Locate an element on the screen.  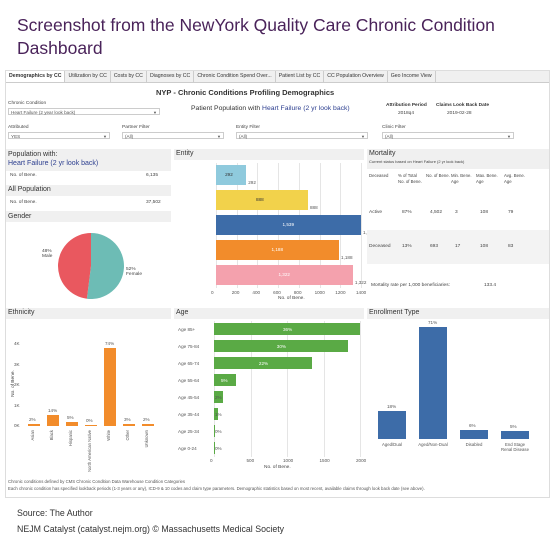
pie-slice-female is located at coordinates (105, 266).